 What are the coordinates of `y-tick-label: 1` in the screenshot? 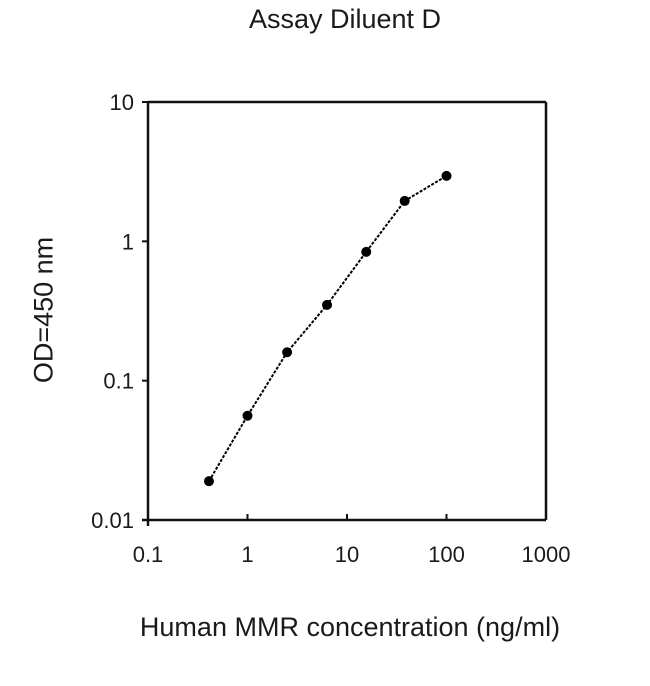 It's located at (128, 241).